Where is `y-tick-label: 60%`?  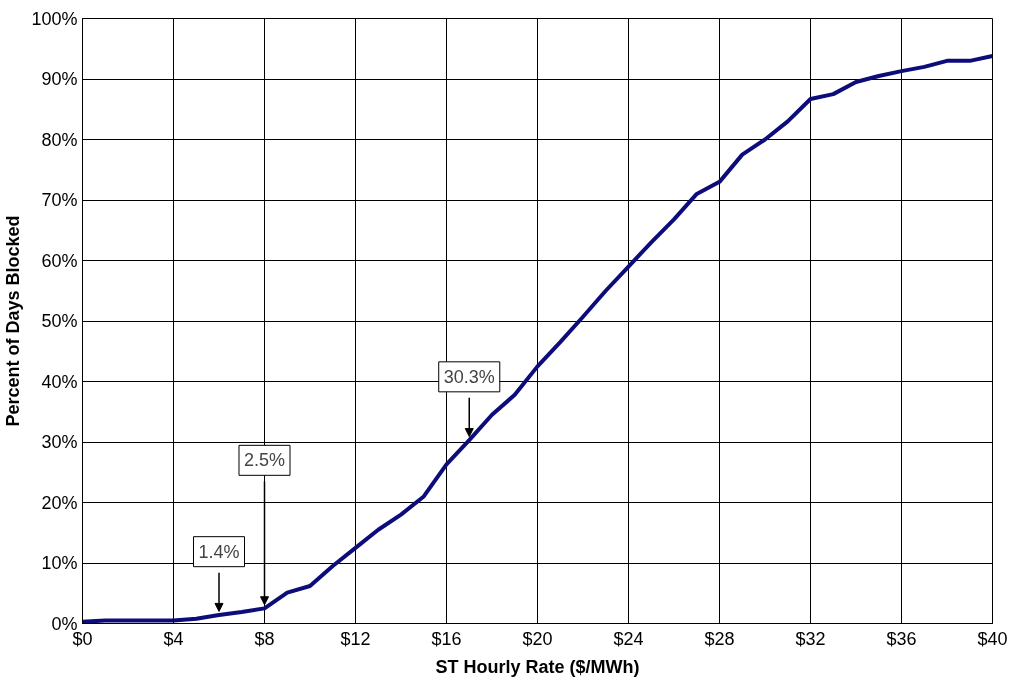 y-tick-label: 60% is located at coordinates (59, 260).